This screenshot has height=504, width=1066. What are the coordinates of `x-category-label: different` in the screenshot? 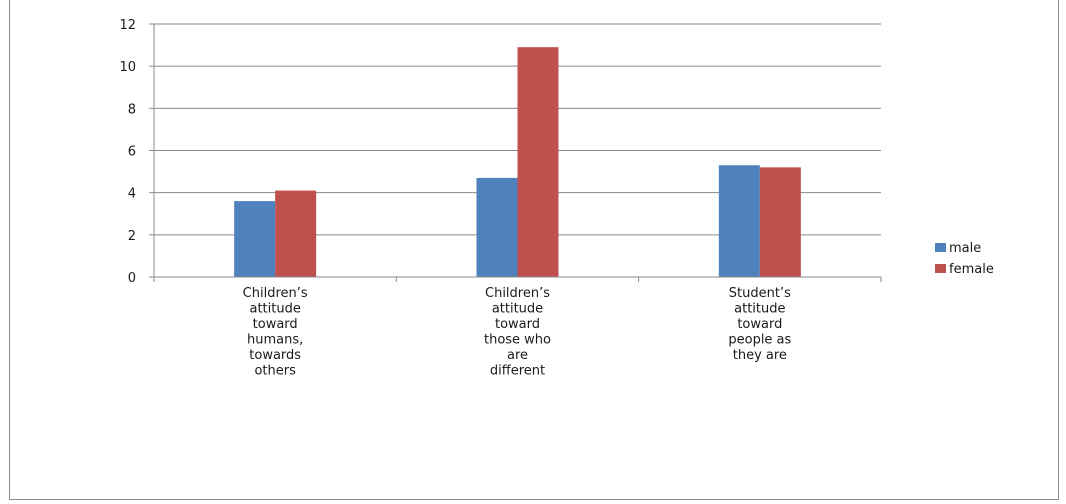 It's located at (517, 371).